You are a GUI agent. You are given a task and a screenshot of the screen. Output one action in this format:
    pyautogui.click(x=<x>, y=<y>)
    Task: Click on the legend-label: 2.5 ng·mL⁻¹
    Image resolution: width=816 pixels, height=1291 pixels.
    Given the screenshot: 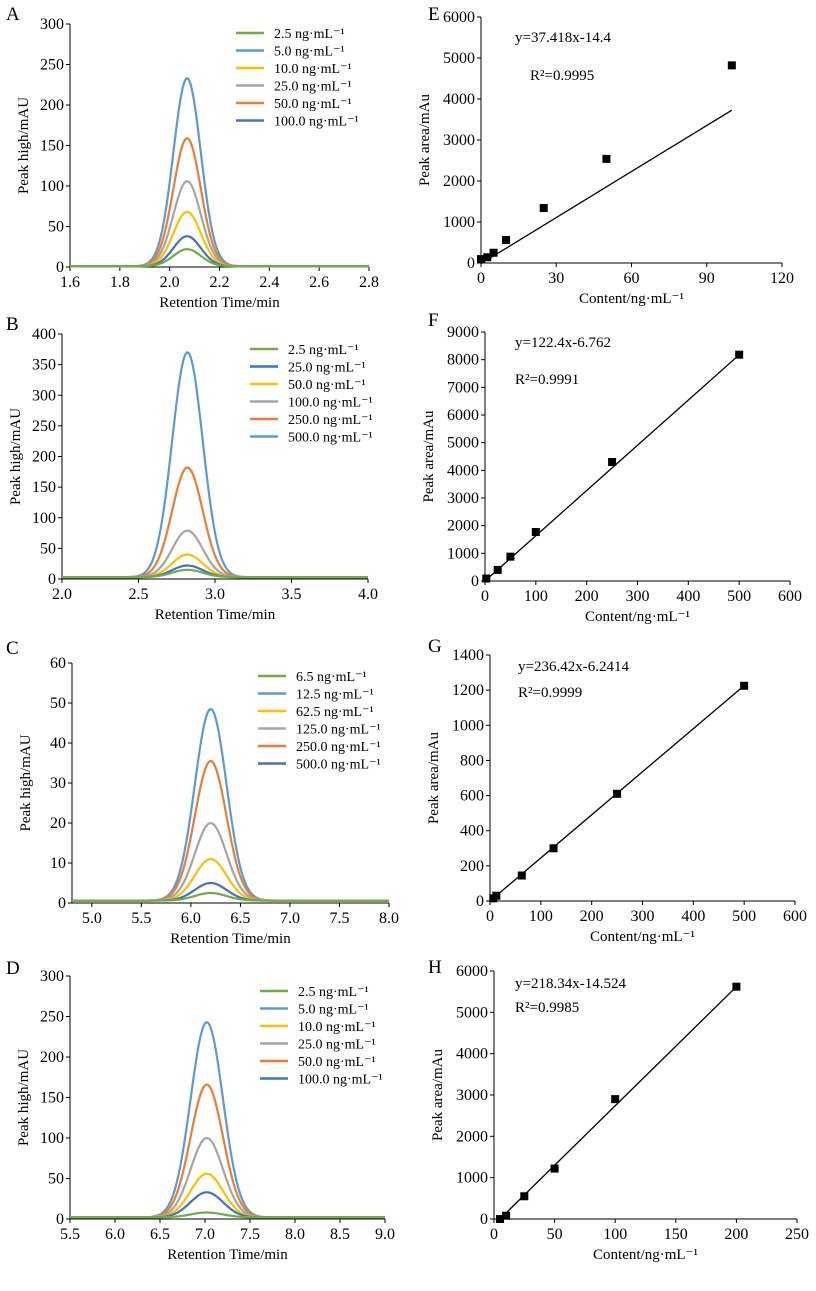 What is the action you would take?
    pyautogui.click(x=333, y=992)
    